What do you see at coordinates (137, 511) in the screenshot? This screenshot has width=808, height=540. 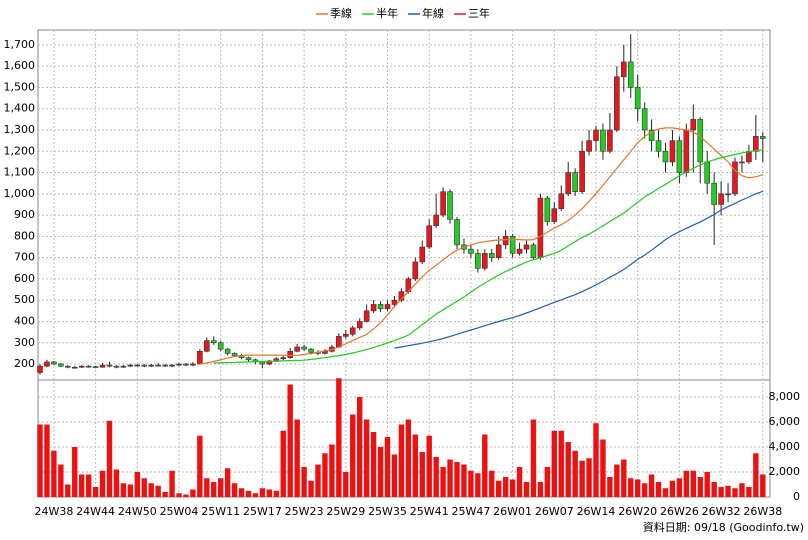 I see `x-tick-label: 24W50` at bounding box center [137, 511].